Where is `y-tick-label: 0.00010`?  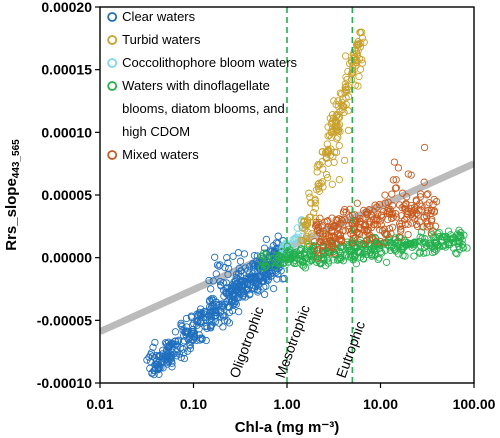
y-tick-label: 0.00010 is located at coordinates (66, 132).